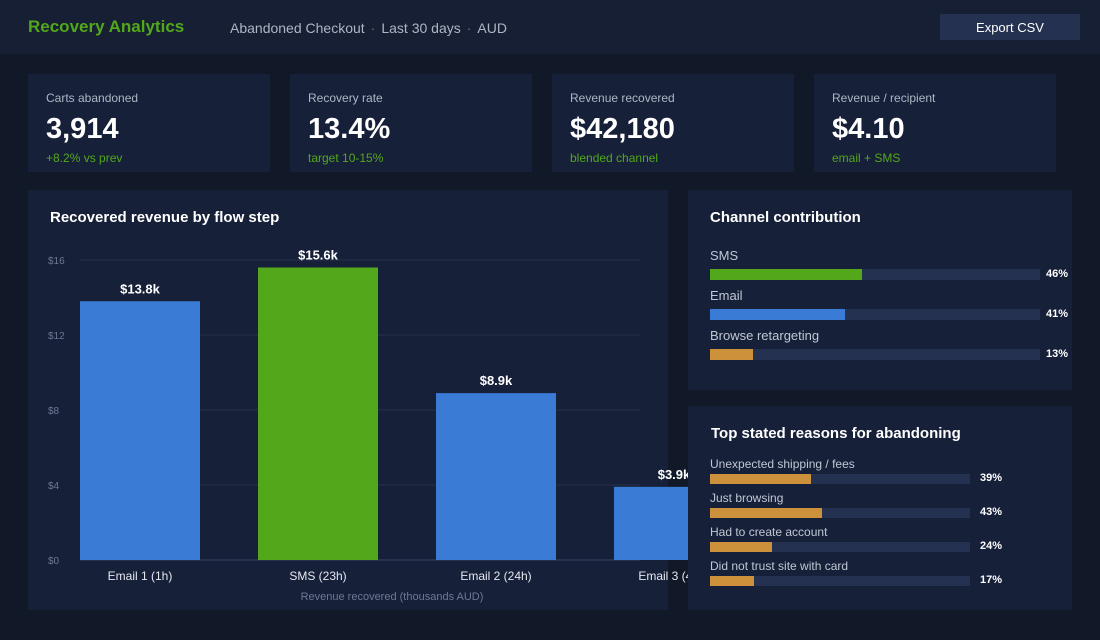  I want to click on bar-value-label: $13.8k, so click(140, 288).